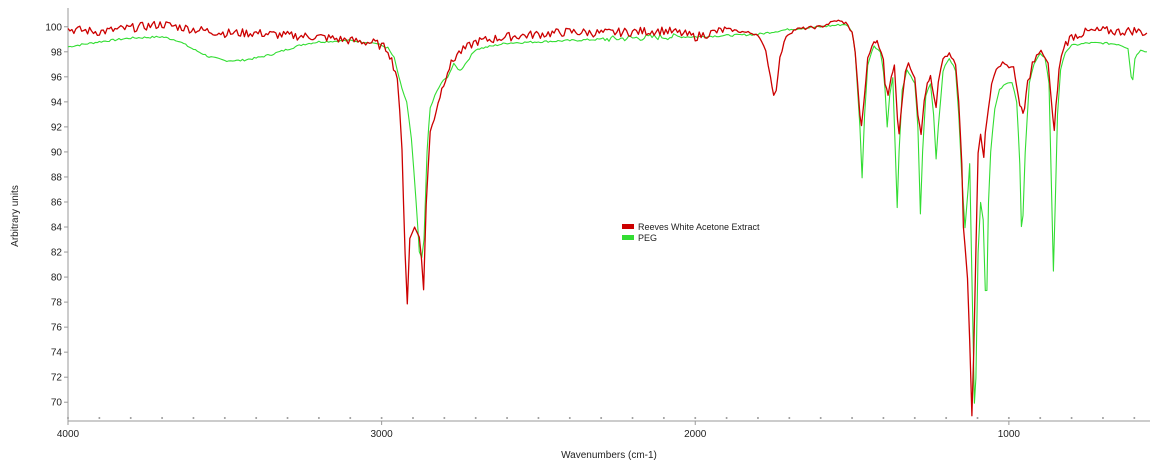 Image resolution: width=1151 pixels, height=462 pixels. I want to click on legend: Reeves White Acetone Extract PEG, so click(691, 232).